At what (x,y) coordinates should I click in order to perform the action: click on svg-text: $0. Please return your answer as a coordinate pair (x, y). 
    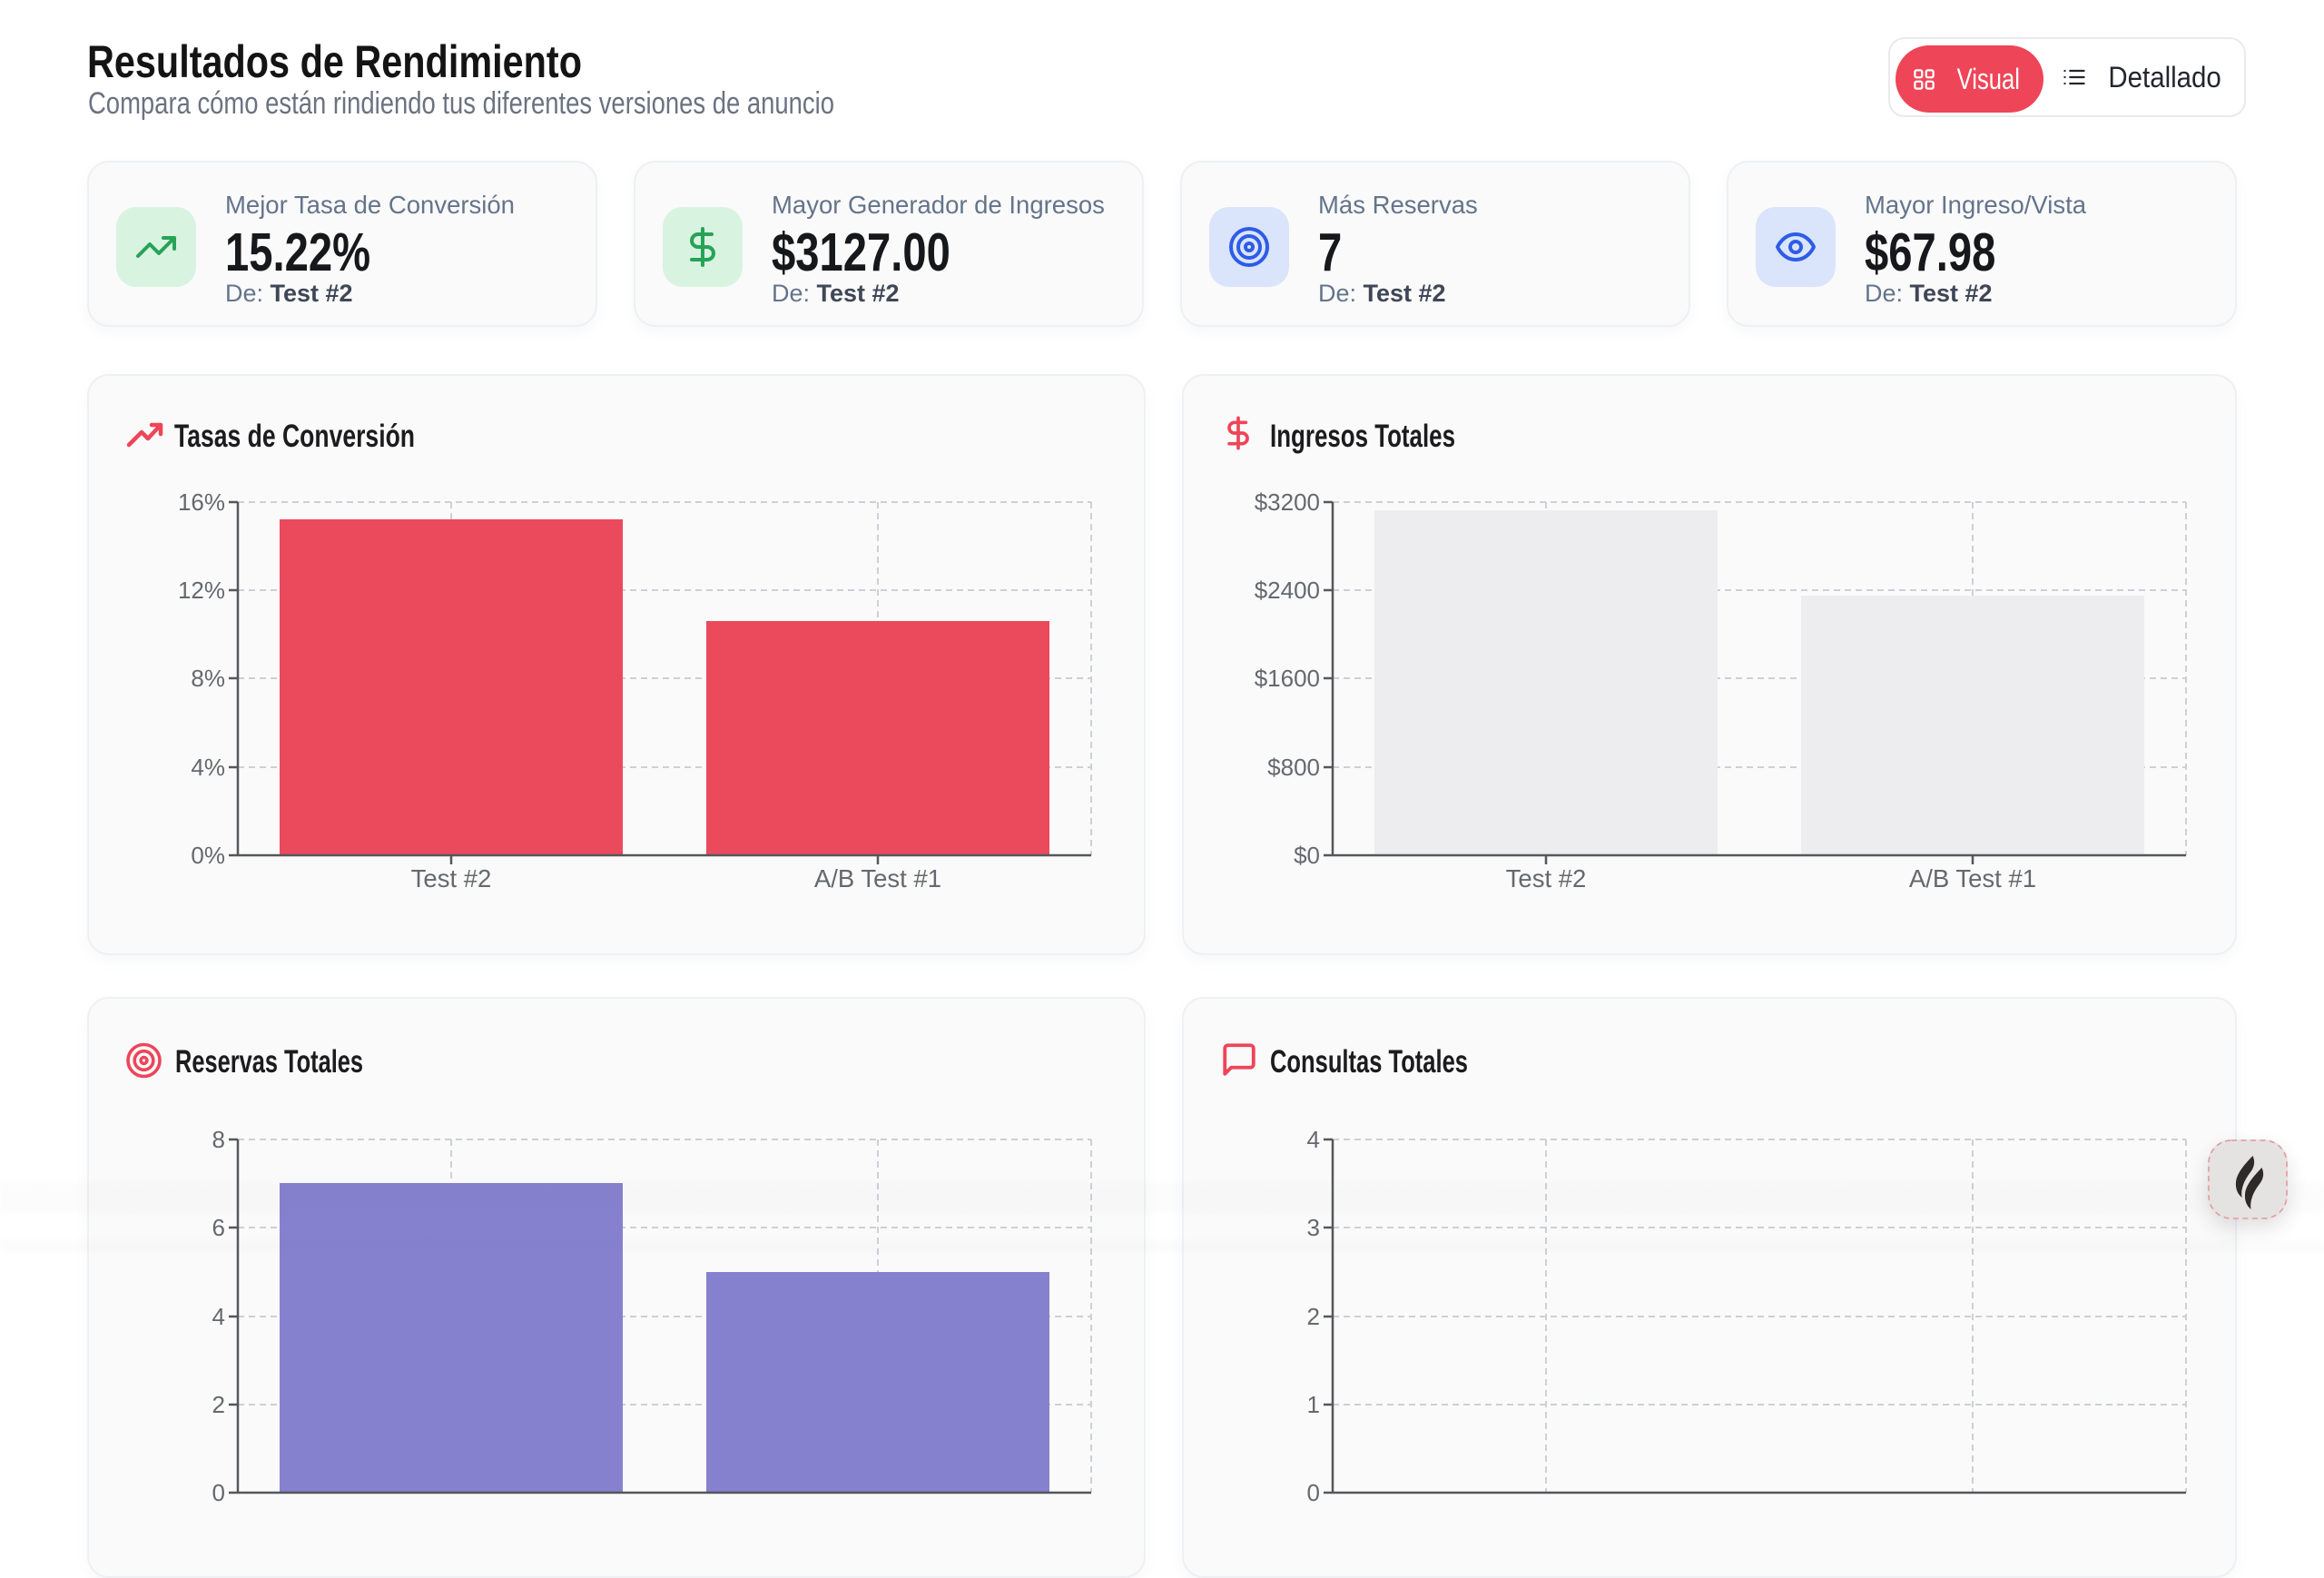
    Looking at the image, I should click on (1307, 856).